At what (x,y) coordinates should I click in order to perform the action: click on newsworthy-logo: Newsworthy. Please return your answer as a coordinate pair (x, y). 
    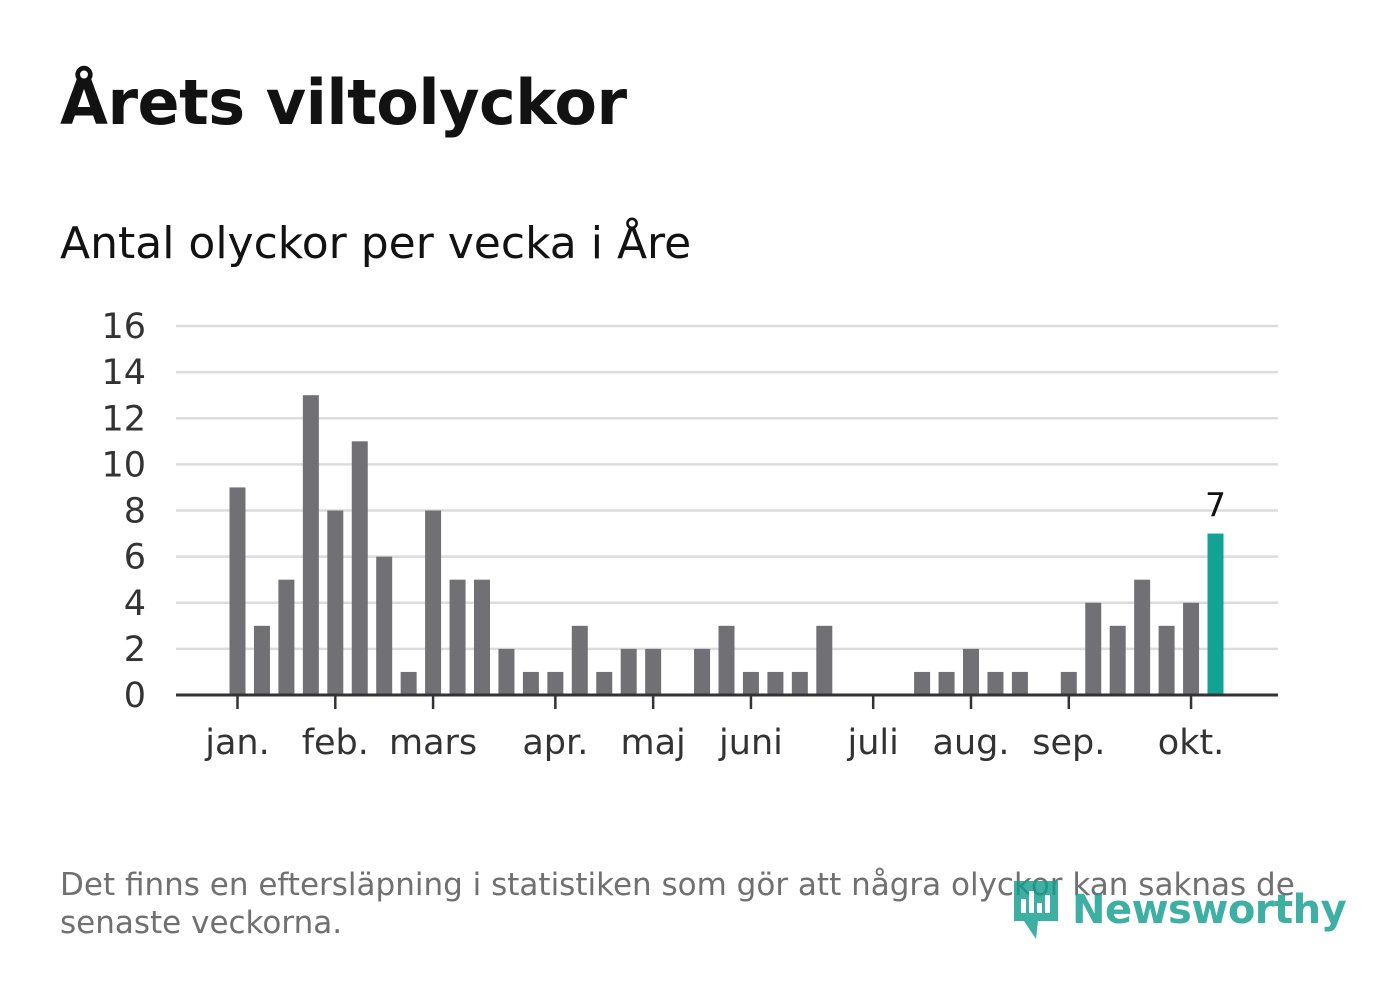
    Looking at the image, I should click on (1178, 910).